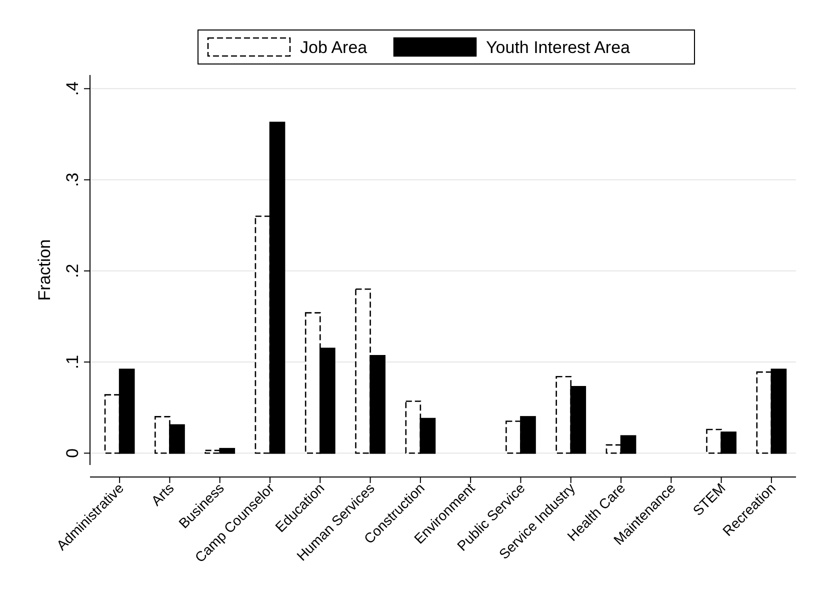 This screenshot has height=600, width=818. What do you see at coordinates (72, 89) in the screenshot?
I see `y-tick-label: .4` at bounding box center [72, 89].